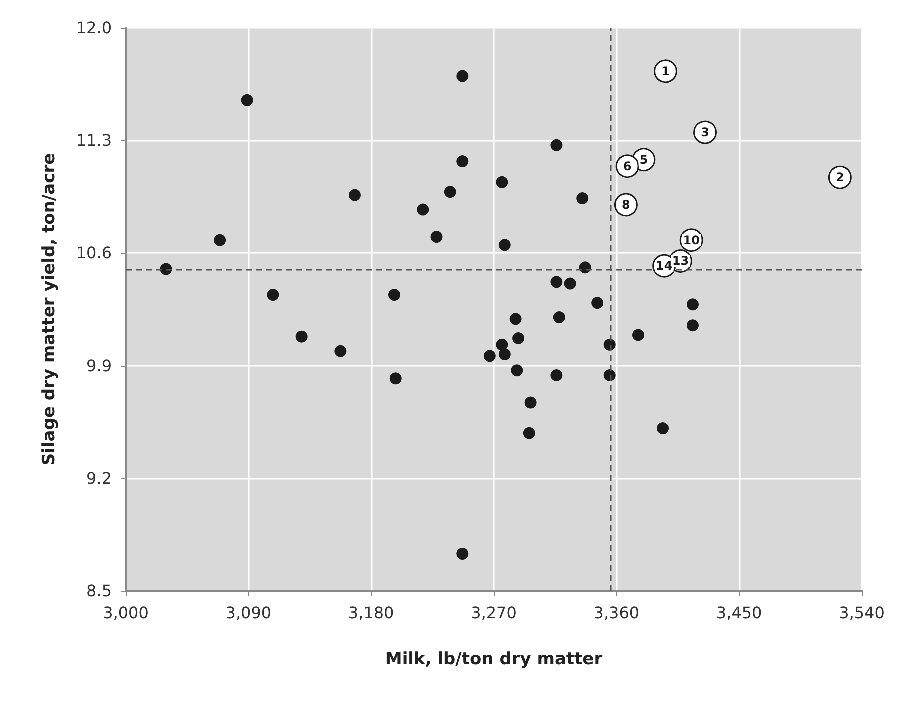 Image resolution: width=902 pixels, height=717 pixels. Describe the element at coordinates (94, 140) in the screenshot. I see `y-tick-label: 11.3` at that location.